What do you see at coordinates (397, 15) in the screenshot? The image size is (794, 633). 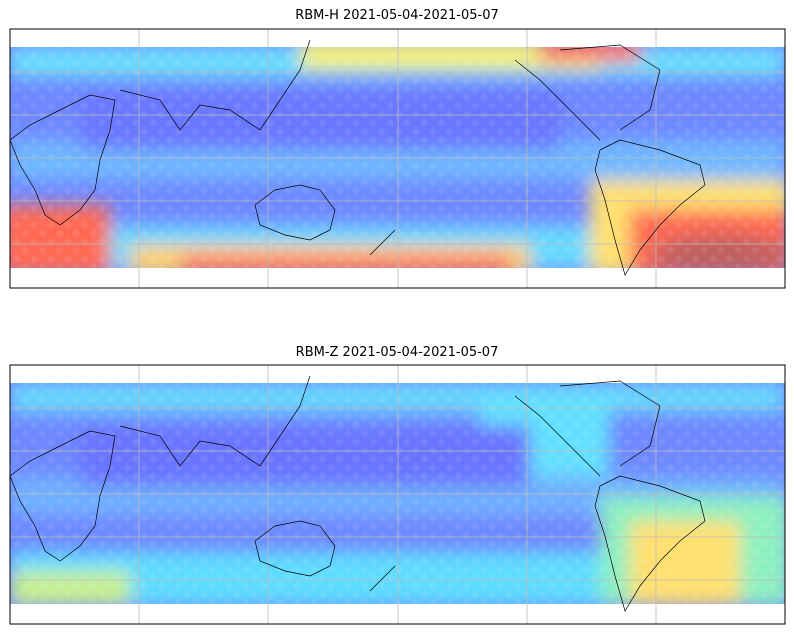 I see `panel-title: RBM-H 2021-05-04-2021-05-07` at bounding box center [397, 15].